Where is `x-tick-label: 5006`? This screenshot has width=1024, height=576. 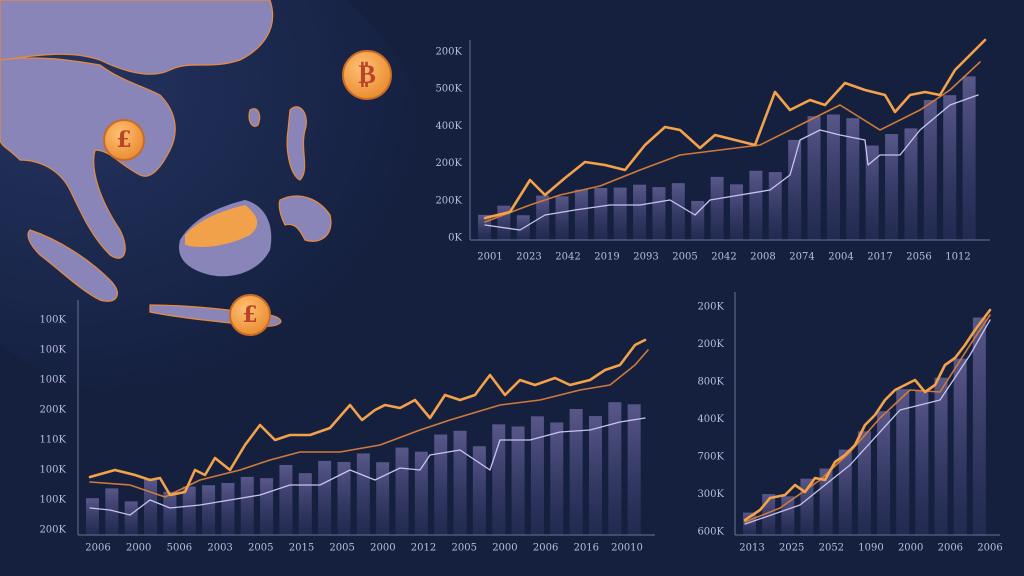 x-tick-label: 5006 is located at coordinates (179, 548).